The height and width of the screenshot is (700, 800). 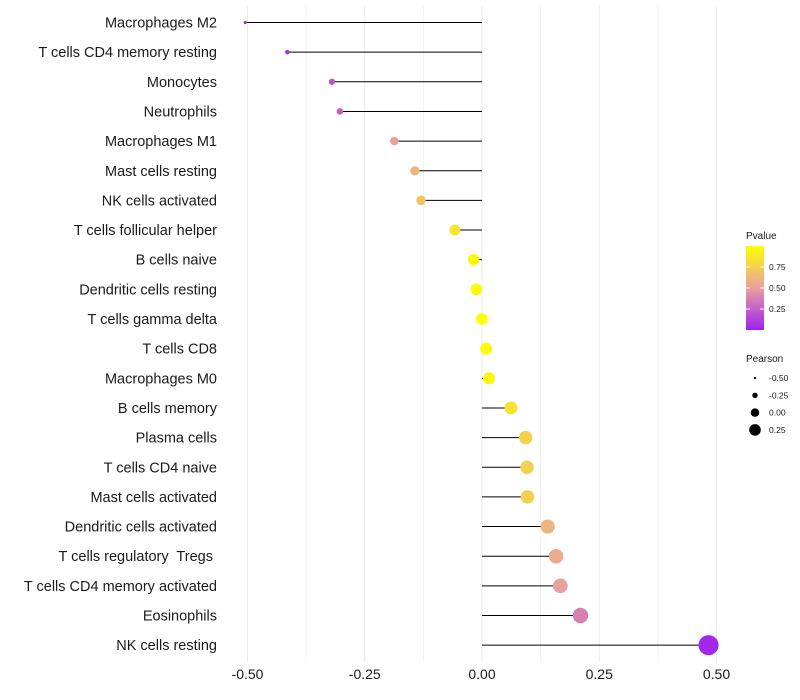 I want to click on x-tick-label: 0.25, so click(x=599, y=674).